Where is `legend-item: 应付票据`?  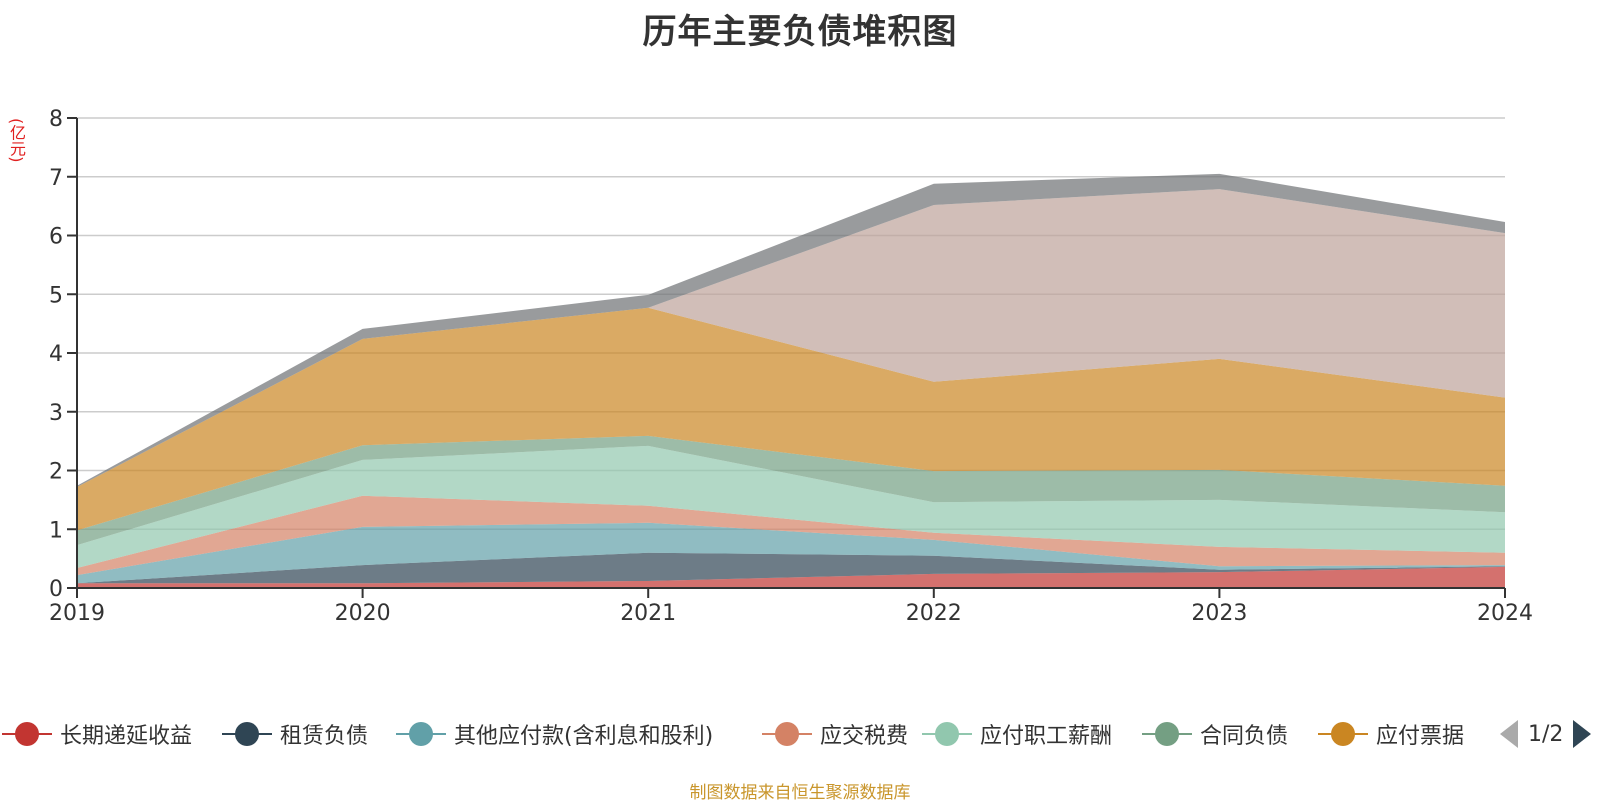 legend-item: 应付票据 is located at coordinates (1391, 734).